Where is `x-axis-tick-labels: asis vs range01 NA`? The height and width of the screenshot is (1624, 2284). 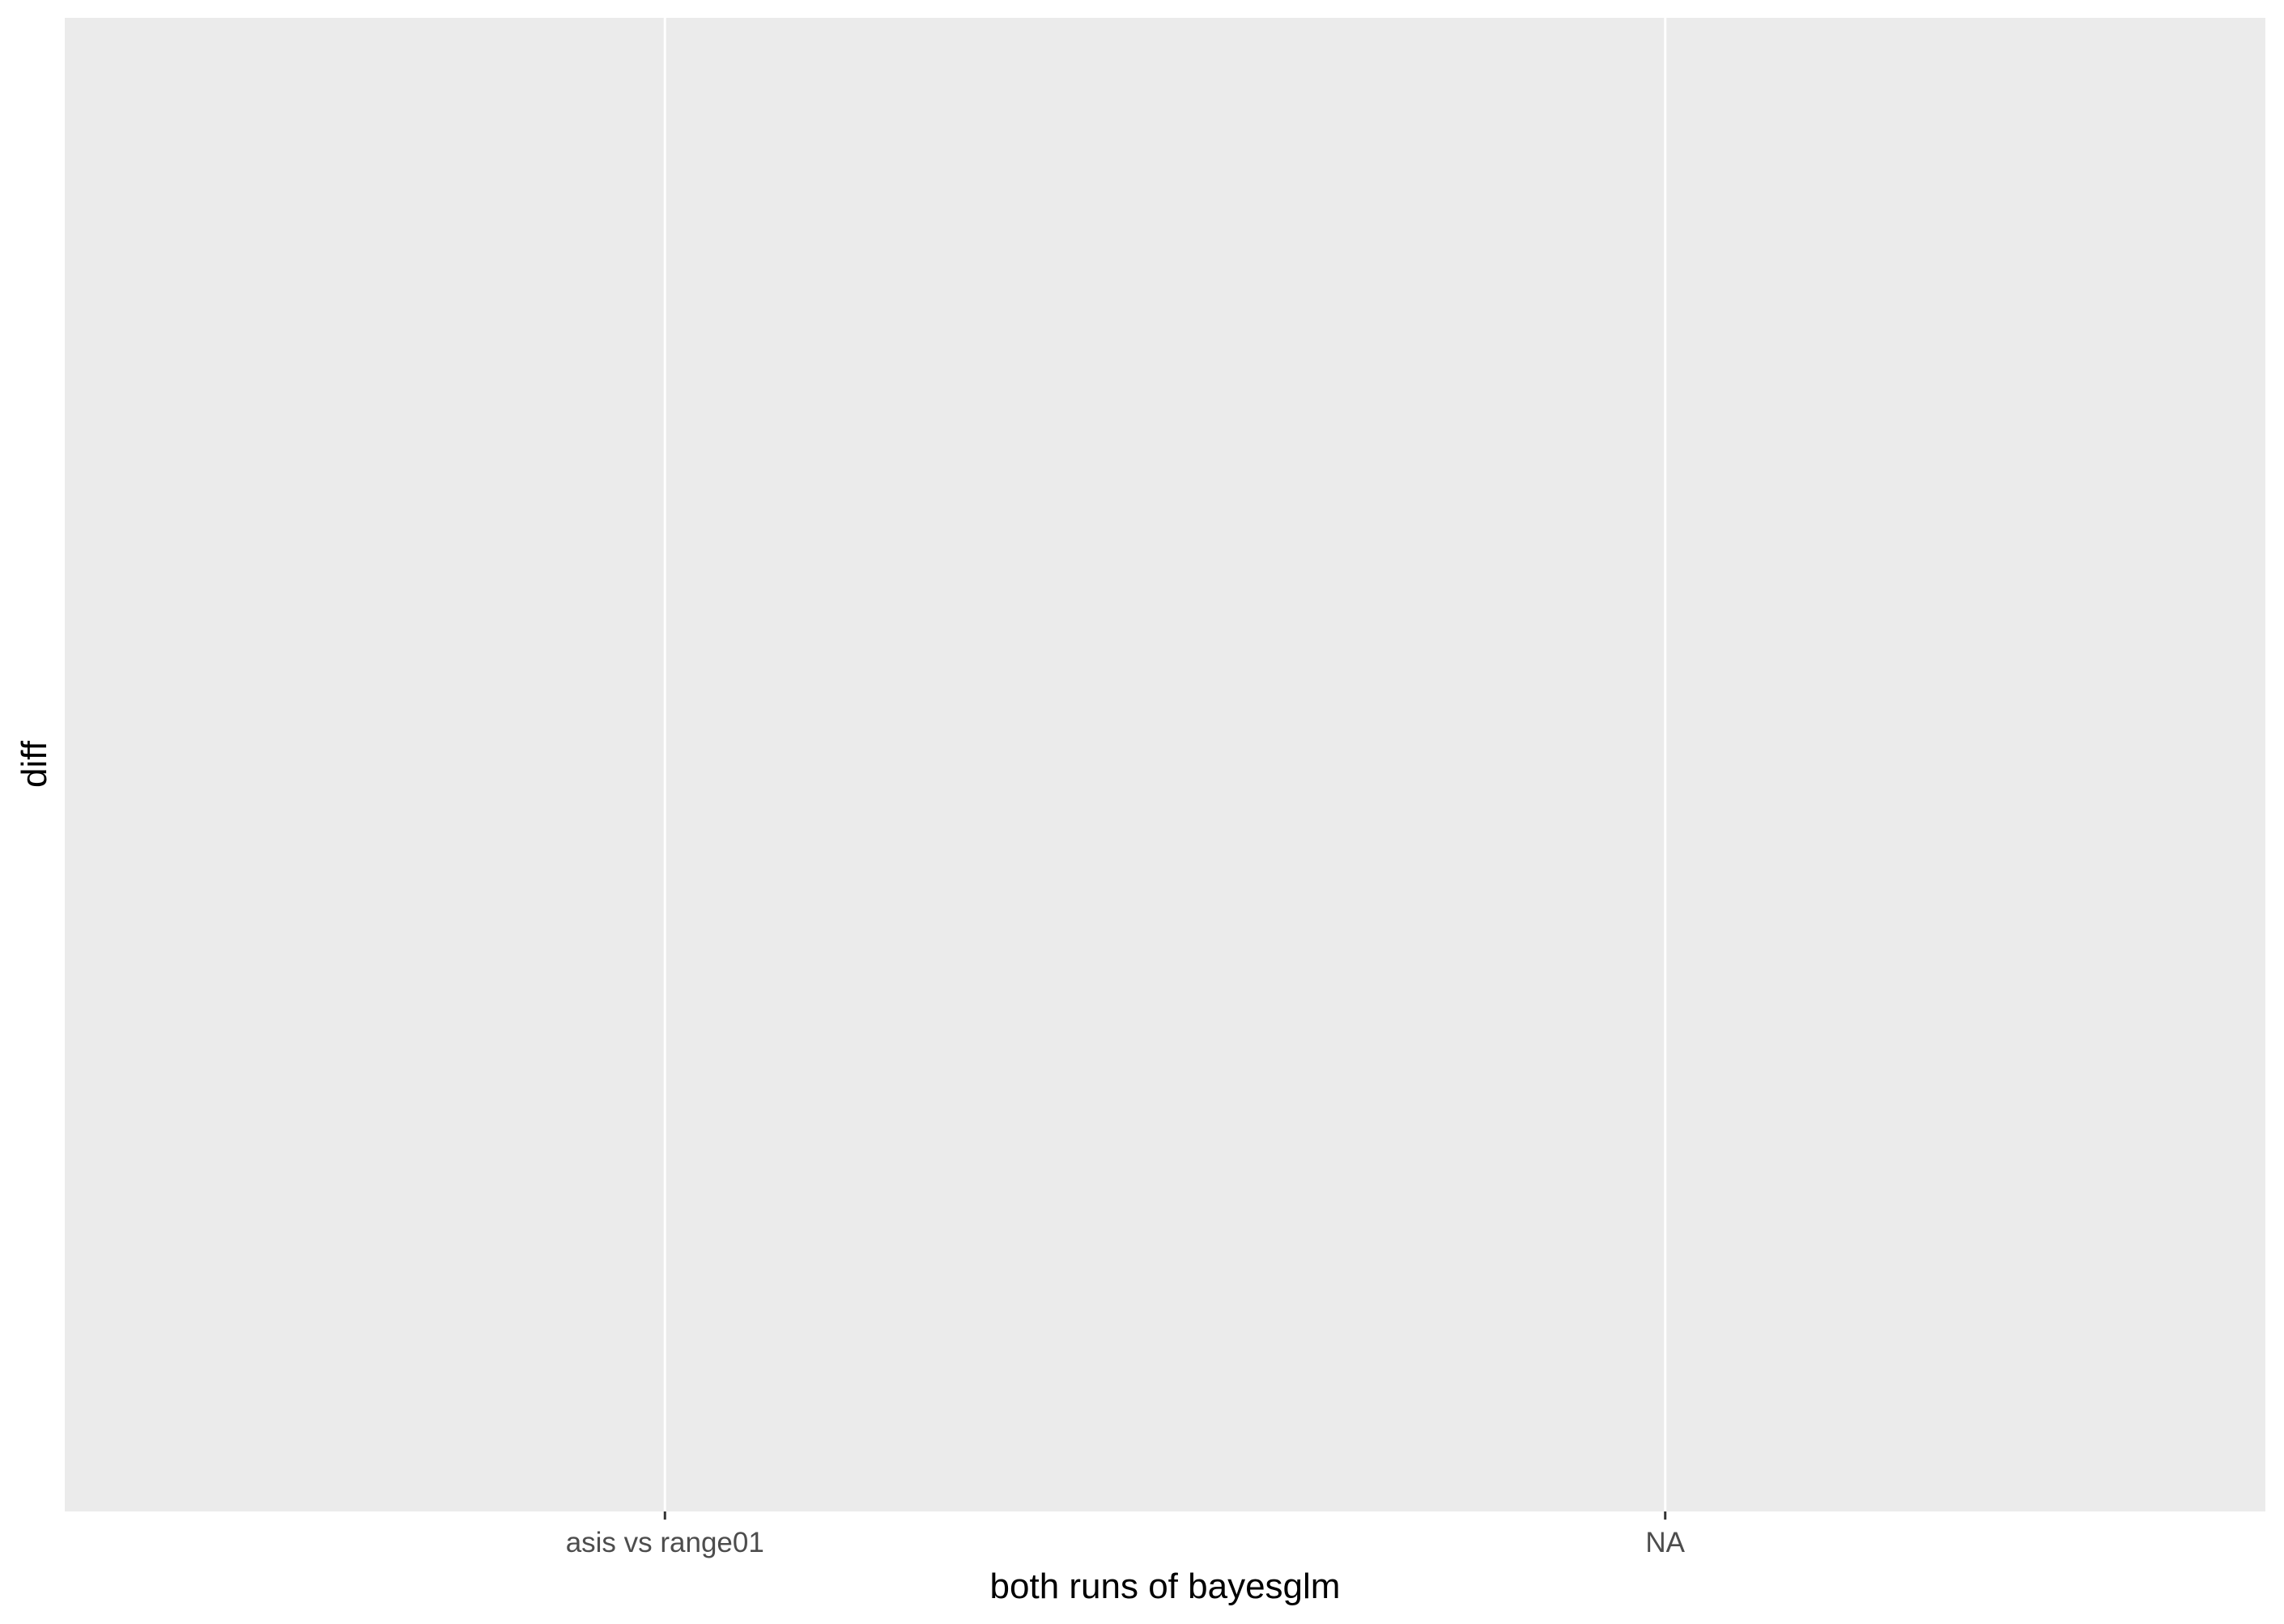
x-axis-tick-labels: asis vs range01 NA is located at coordinates (1126, 1542).